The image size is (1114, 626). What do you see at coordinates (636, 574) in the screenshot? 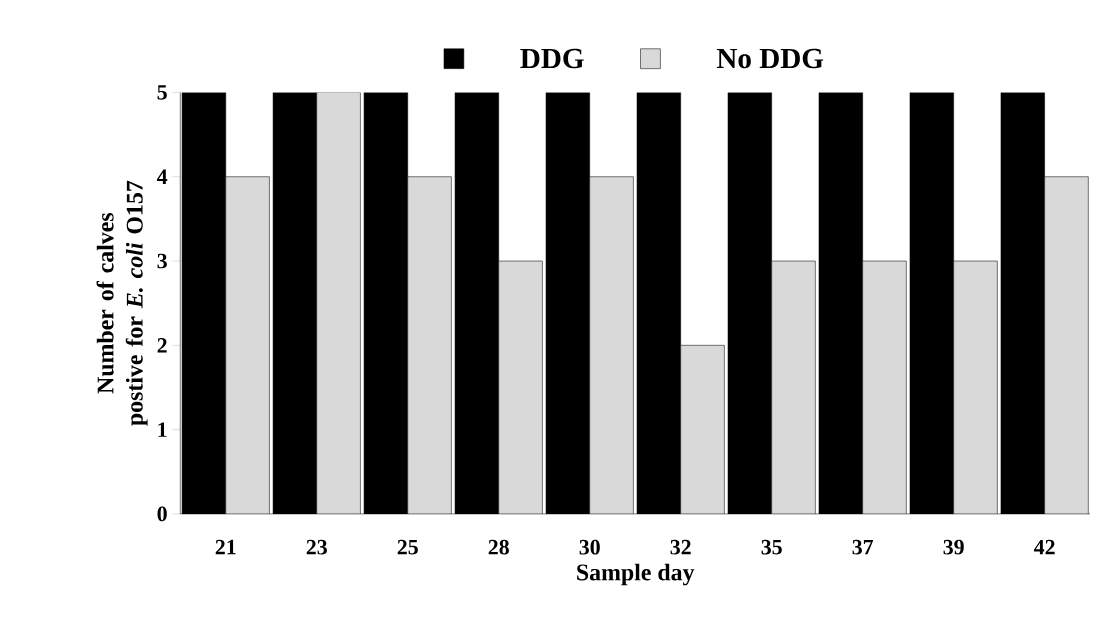
I see `x-axis-title: Sample day` at bounding box center [636, 574].